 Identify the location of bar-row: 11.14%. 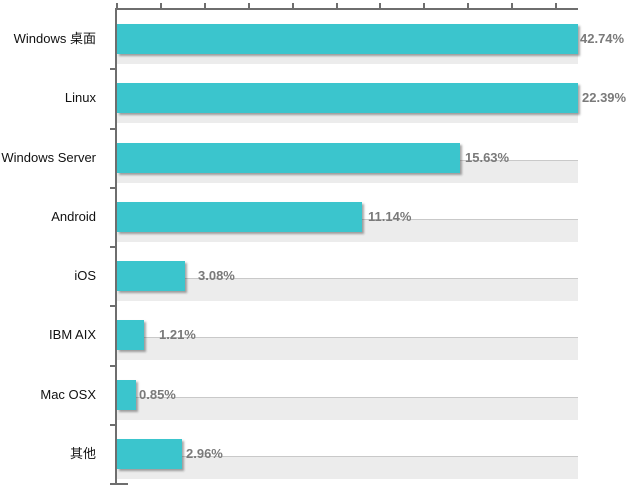
(347, 217).